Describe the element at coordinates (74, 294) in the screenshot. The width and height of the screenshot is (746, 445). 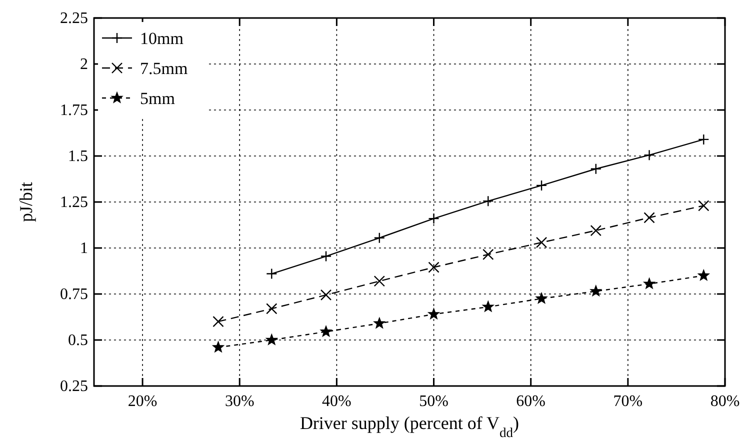
I see `y-tick-label: 0.75` at that location.